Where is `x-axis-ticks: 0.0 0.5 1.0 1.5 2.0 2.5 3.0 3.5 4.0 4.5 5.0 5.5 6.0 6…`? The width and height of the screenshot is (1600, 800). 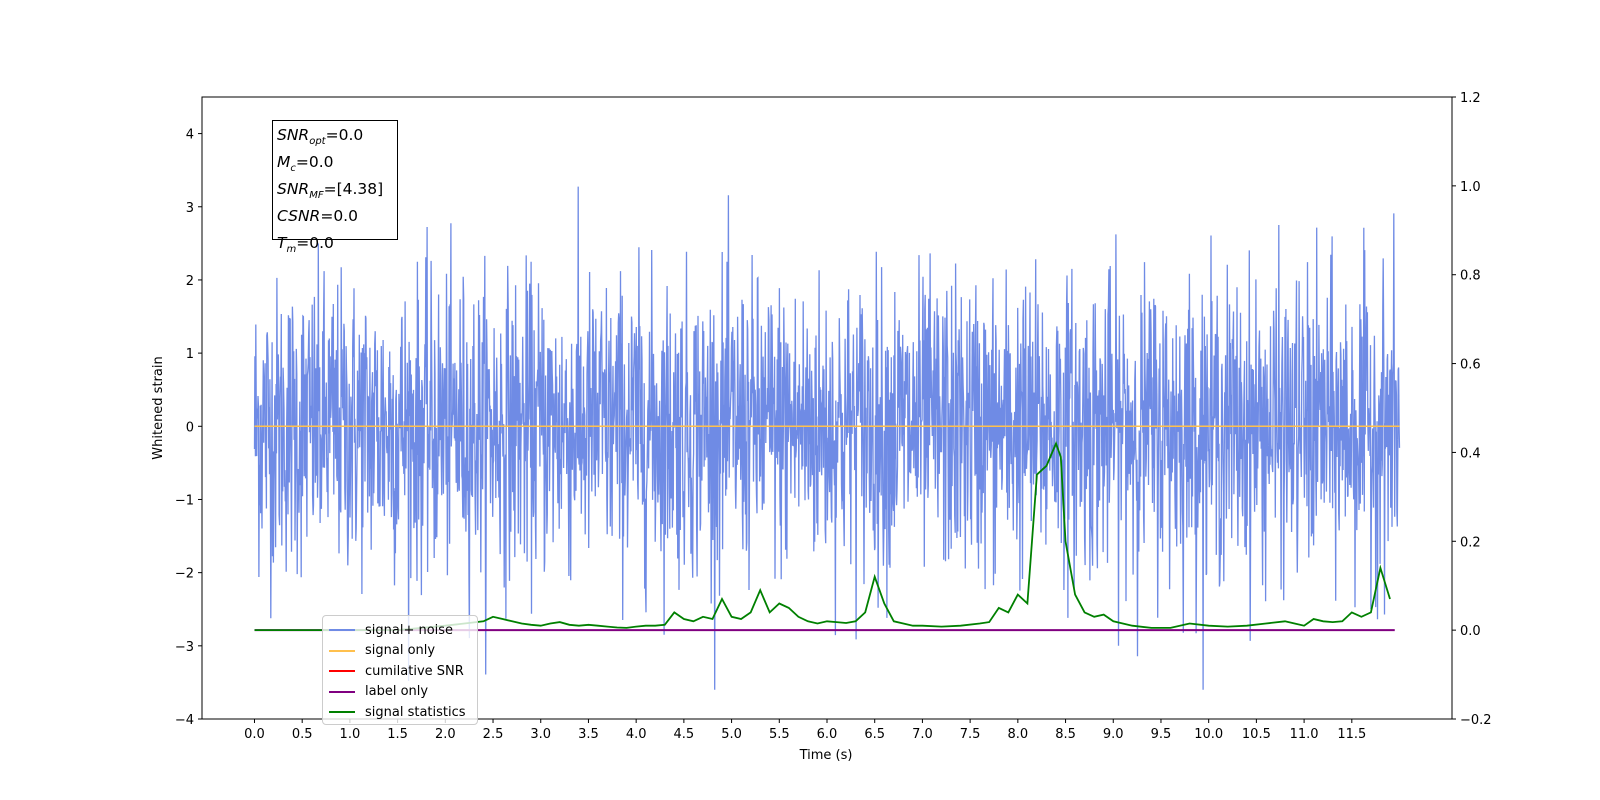
x-axis-ticks: 0.0 0.5 1.0 1.5 2.0 2.5 3.0 3.5 4.0 4.5 5.0 5.5 6.0 6… is located at coordinates (805, 730).